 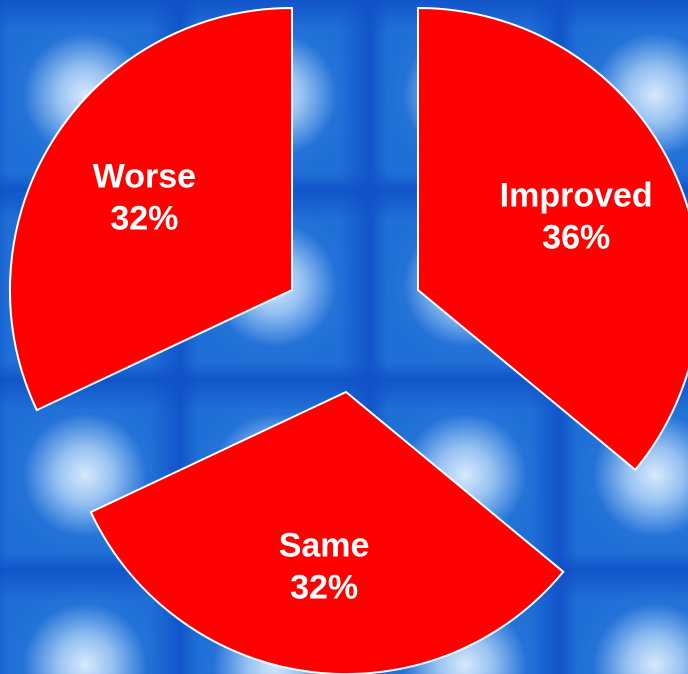 What do you see at coordinates (576, 196) in the screenshot?
I see `slice-label-improved: Improved` at bounding box center [576, 196].